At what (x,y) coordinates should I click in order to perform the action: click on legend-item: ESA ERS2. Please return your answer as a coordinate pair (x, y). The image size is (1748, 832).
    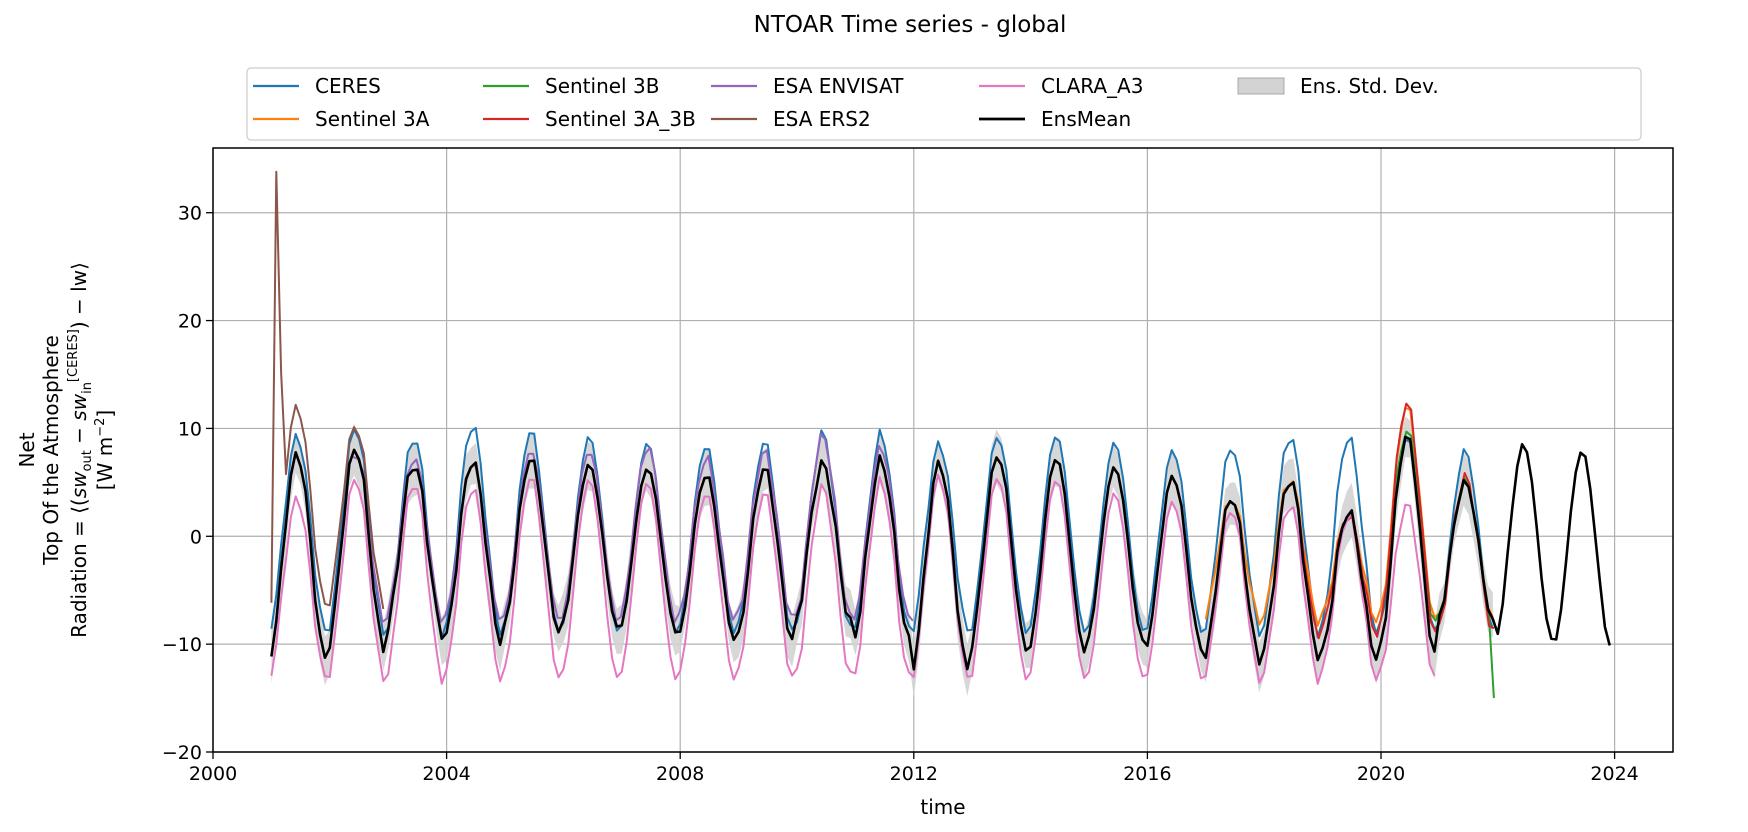
    Looking at the image, I should click on (791, 119).